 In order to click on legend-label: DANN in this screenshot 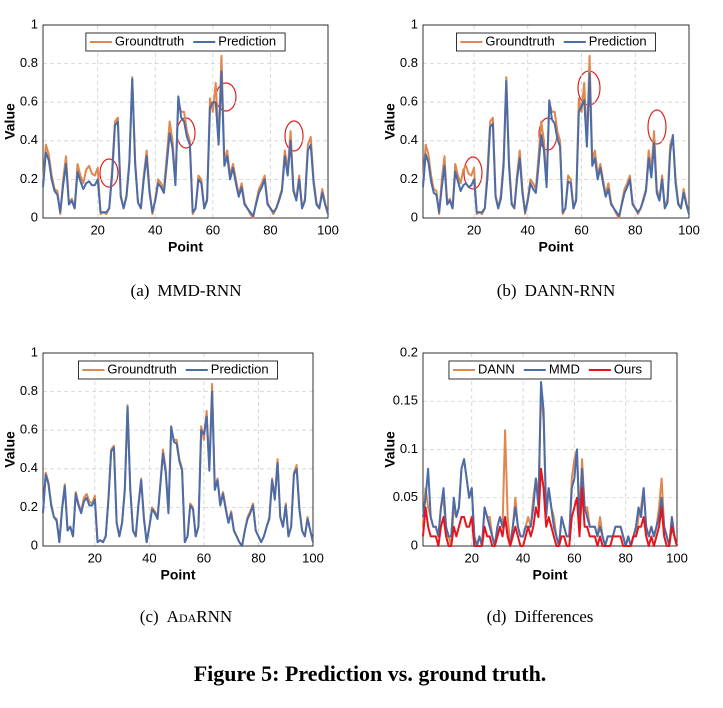, I will do `click(496, 368)`.